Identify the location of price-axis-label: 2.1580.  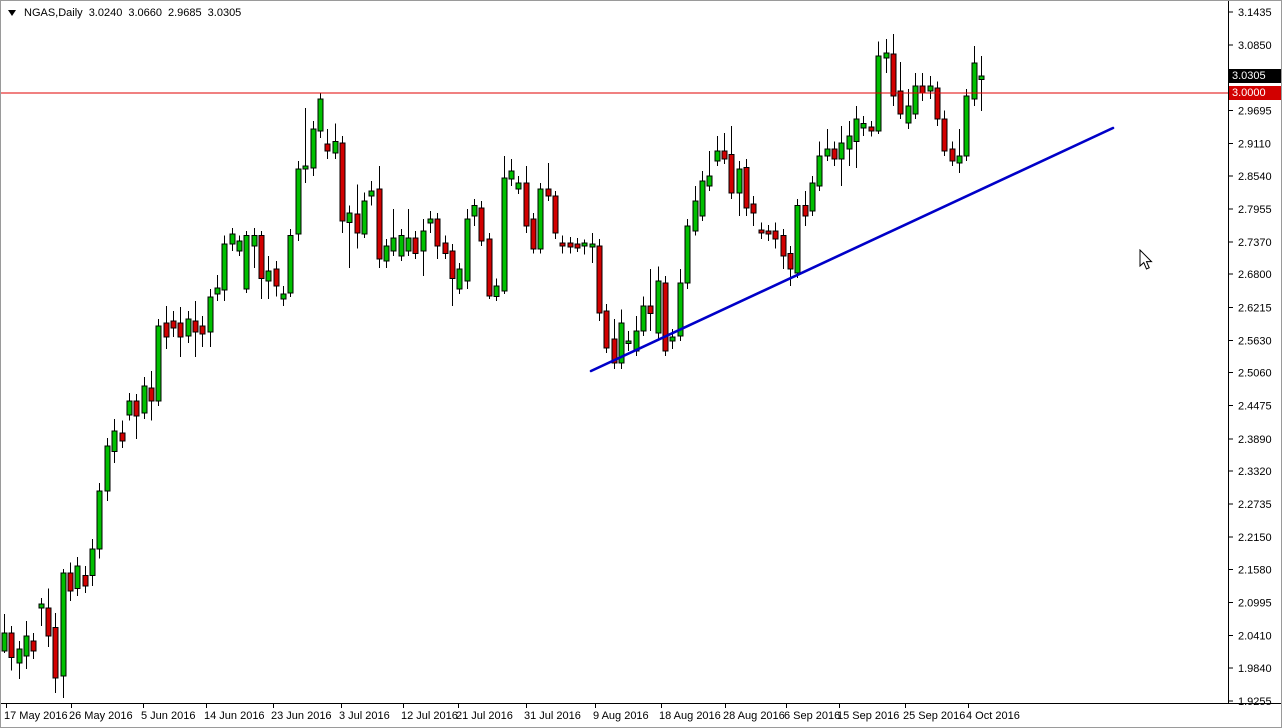
(1255, 571).